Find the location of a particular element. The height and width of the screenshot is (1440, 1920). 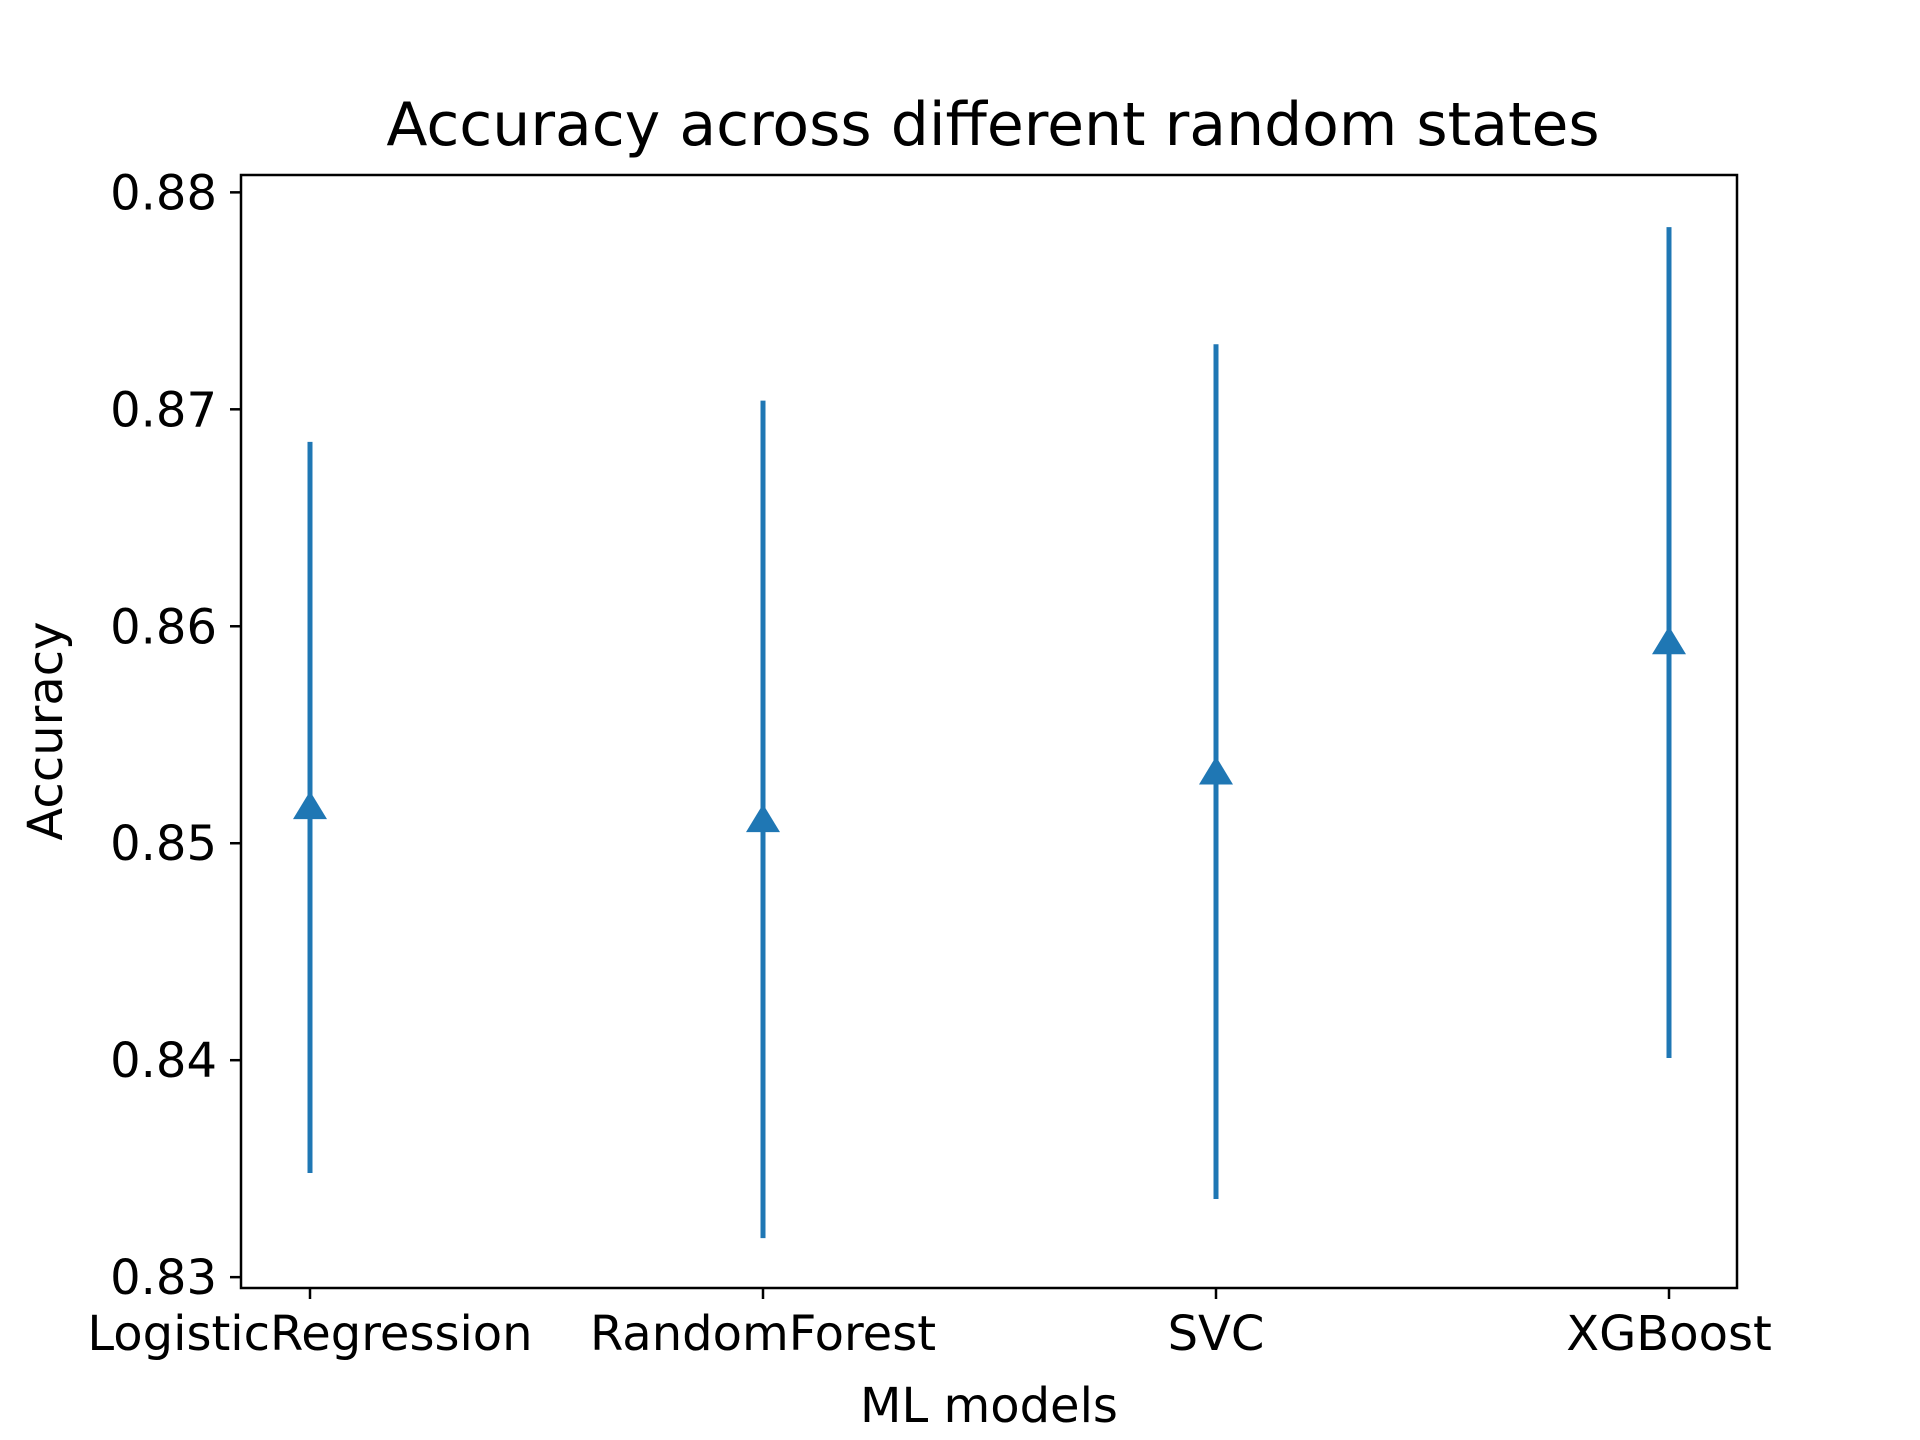

x-tick-label: SVC is located at coordinates (1216, 1334).